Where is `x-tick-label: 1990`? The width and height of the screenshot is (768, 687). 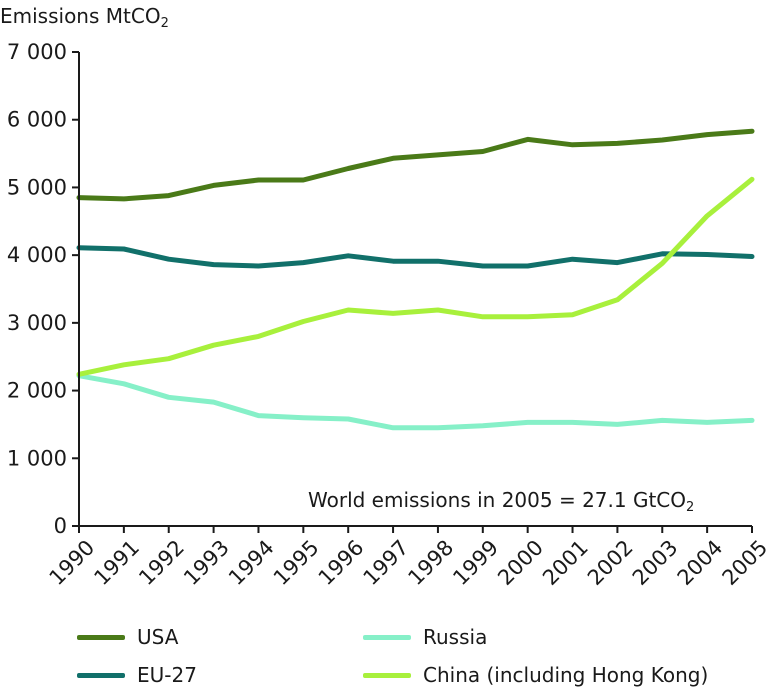 x-tick-label: 1990 is located at coordinates (72, 562).